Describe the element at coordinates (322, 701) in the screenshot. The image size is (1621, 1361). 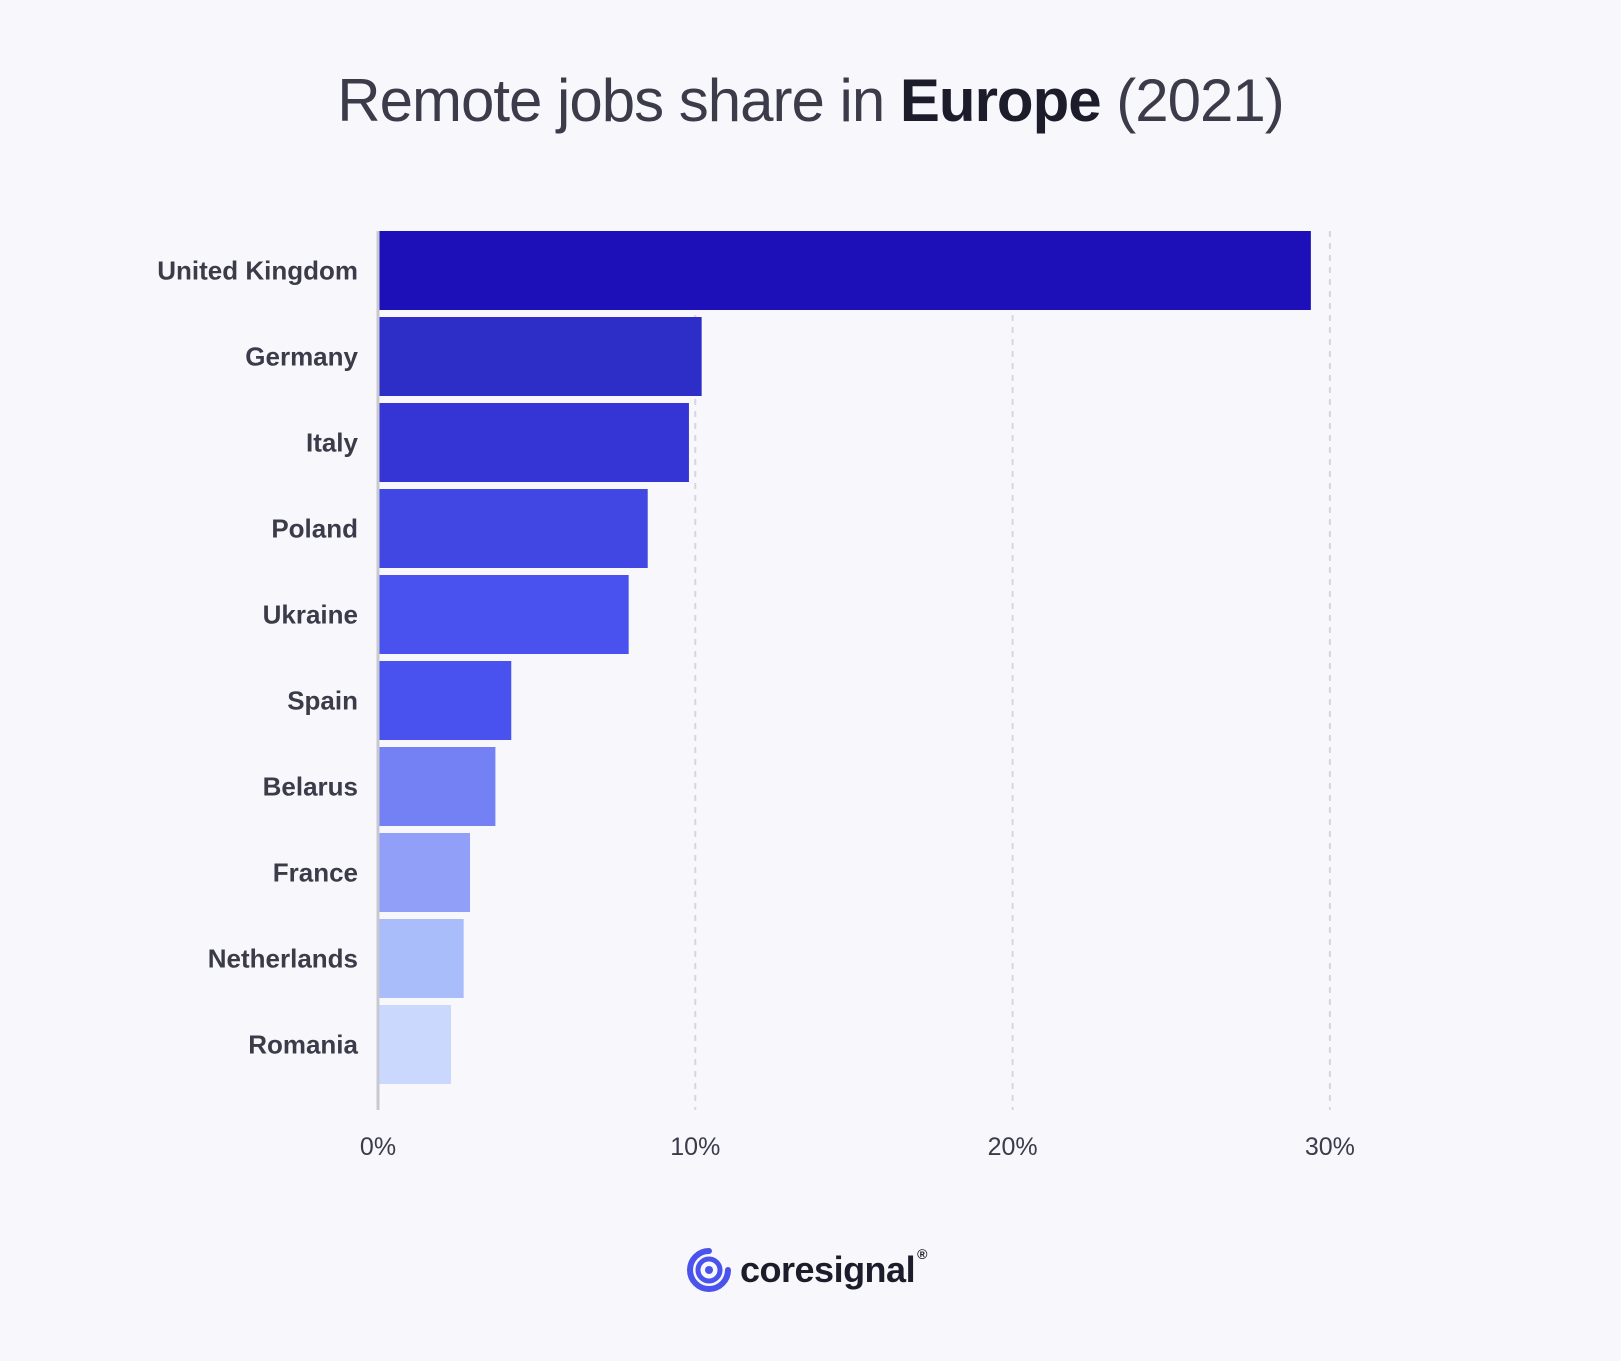
I see `category-label: Spain` at that location.